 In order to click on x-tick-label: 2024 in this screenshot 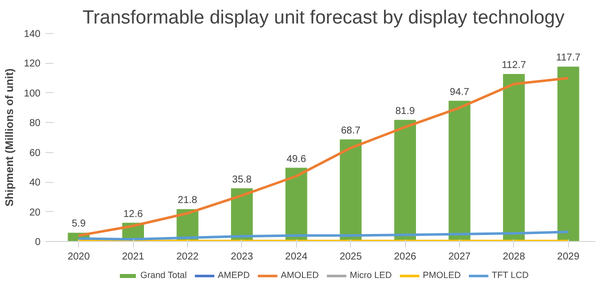, I will do `click(296, 257)`.